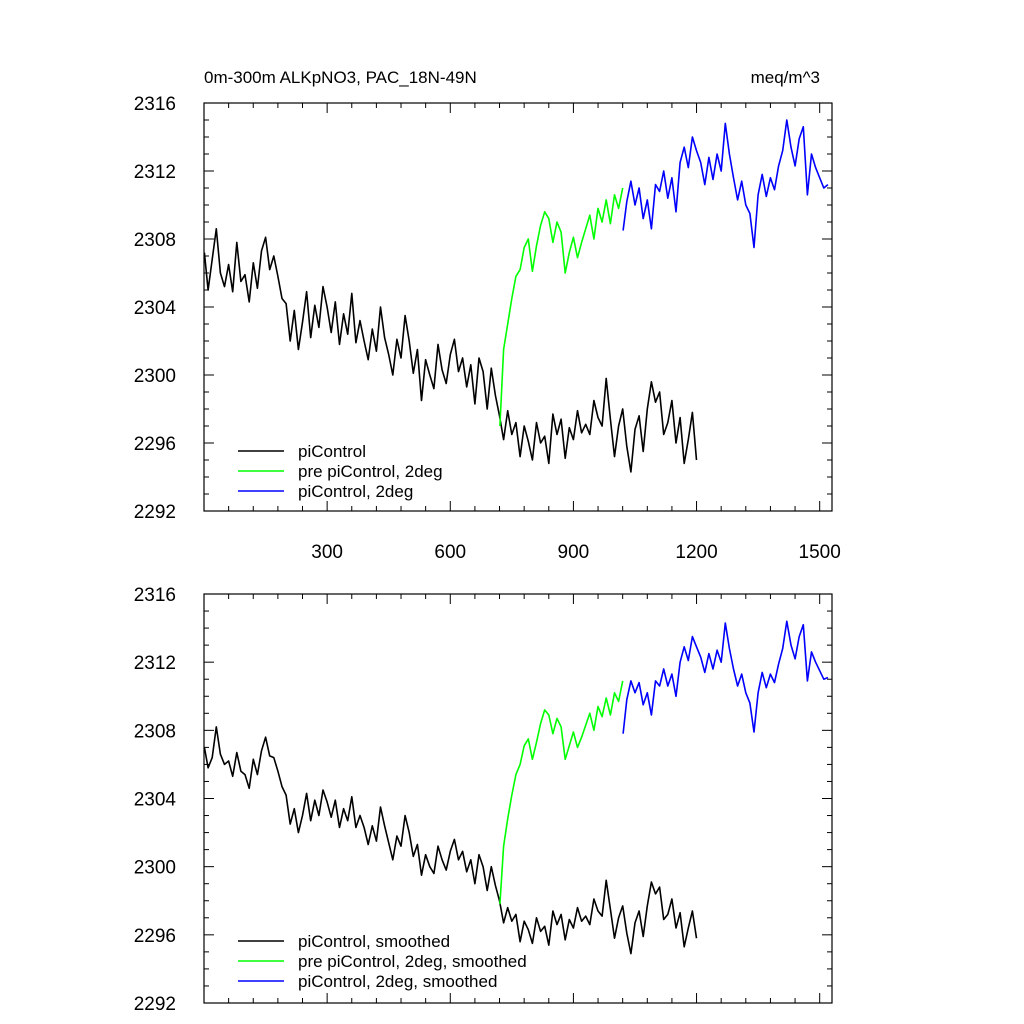 The height and width of the screenshot is (1024, 1024). What do you see at coordinates (332, 451) in the screenshot?
I see `legend-label: piControl` at bounding box center [332, 451].